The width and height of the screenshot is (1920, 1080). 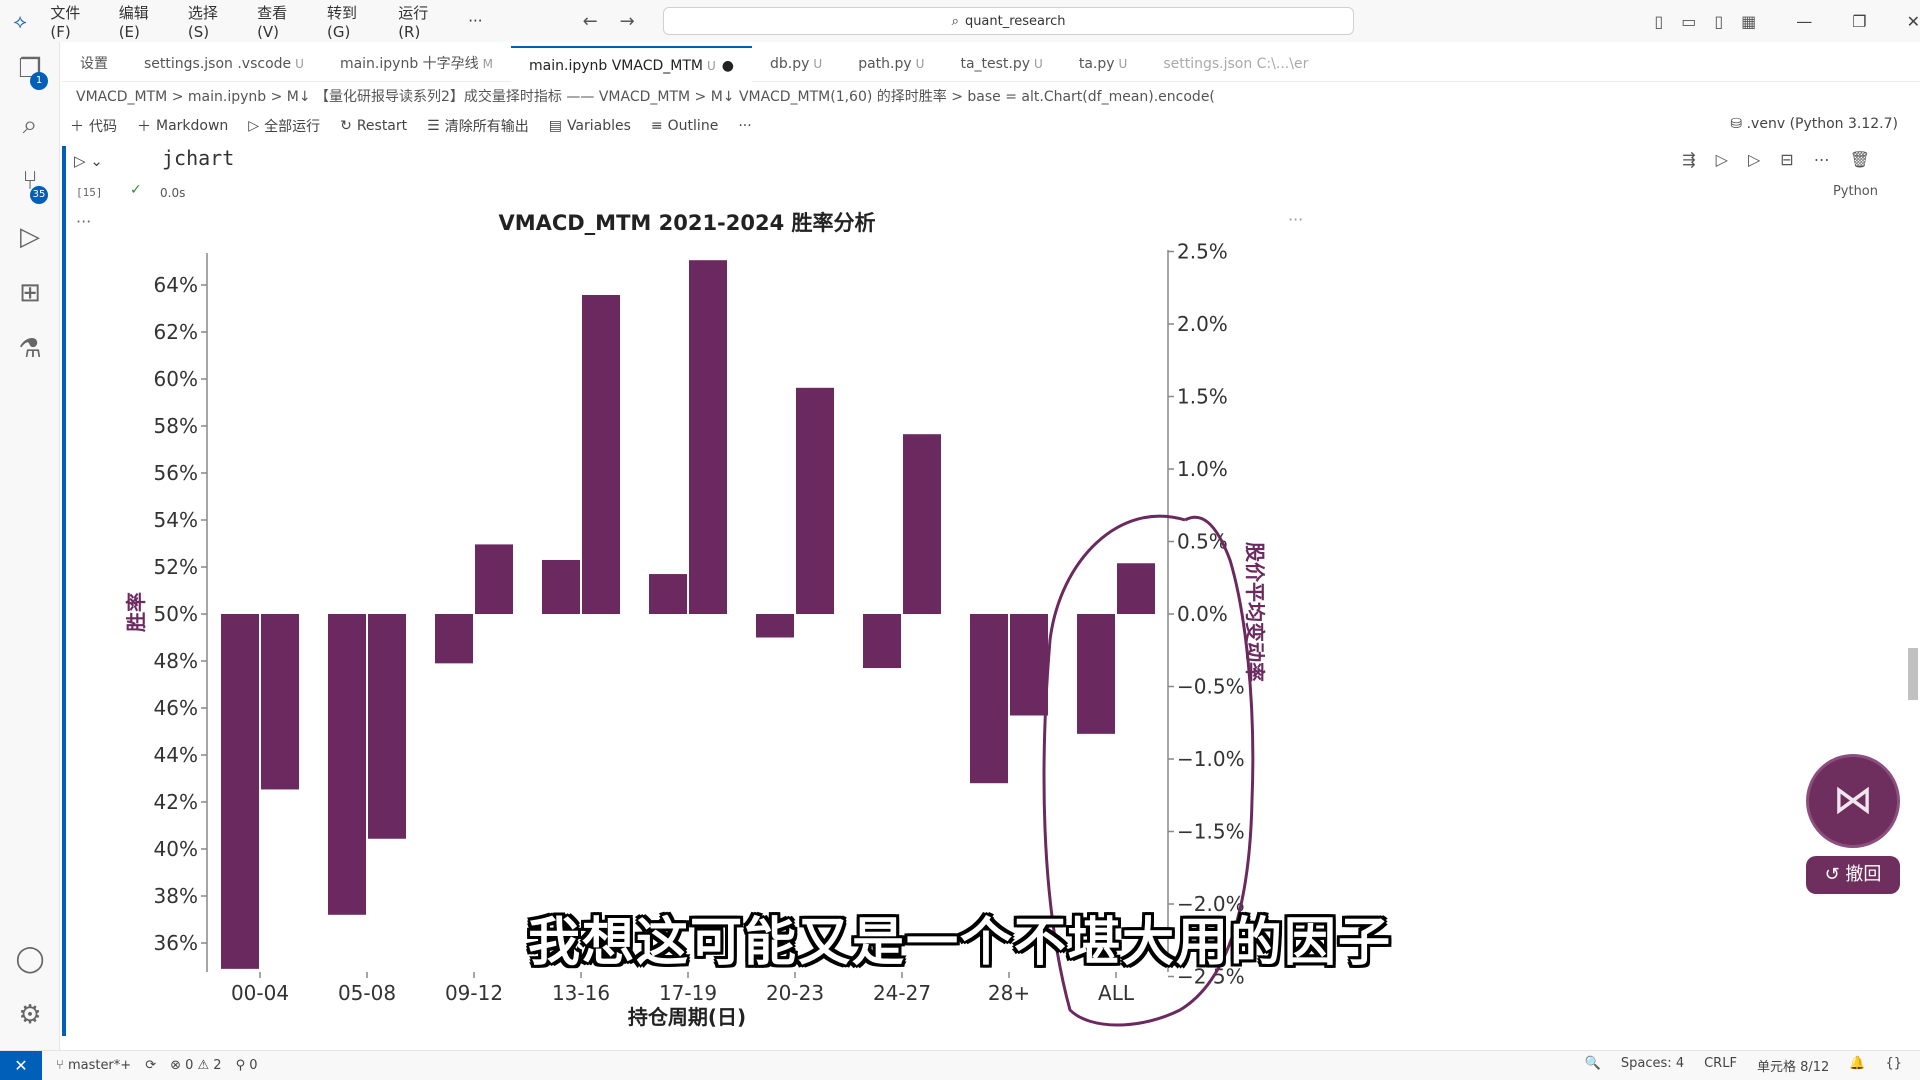 I want to click on close-icon: ✕, so click(x=1913, y=21).